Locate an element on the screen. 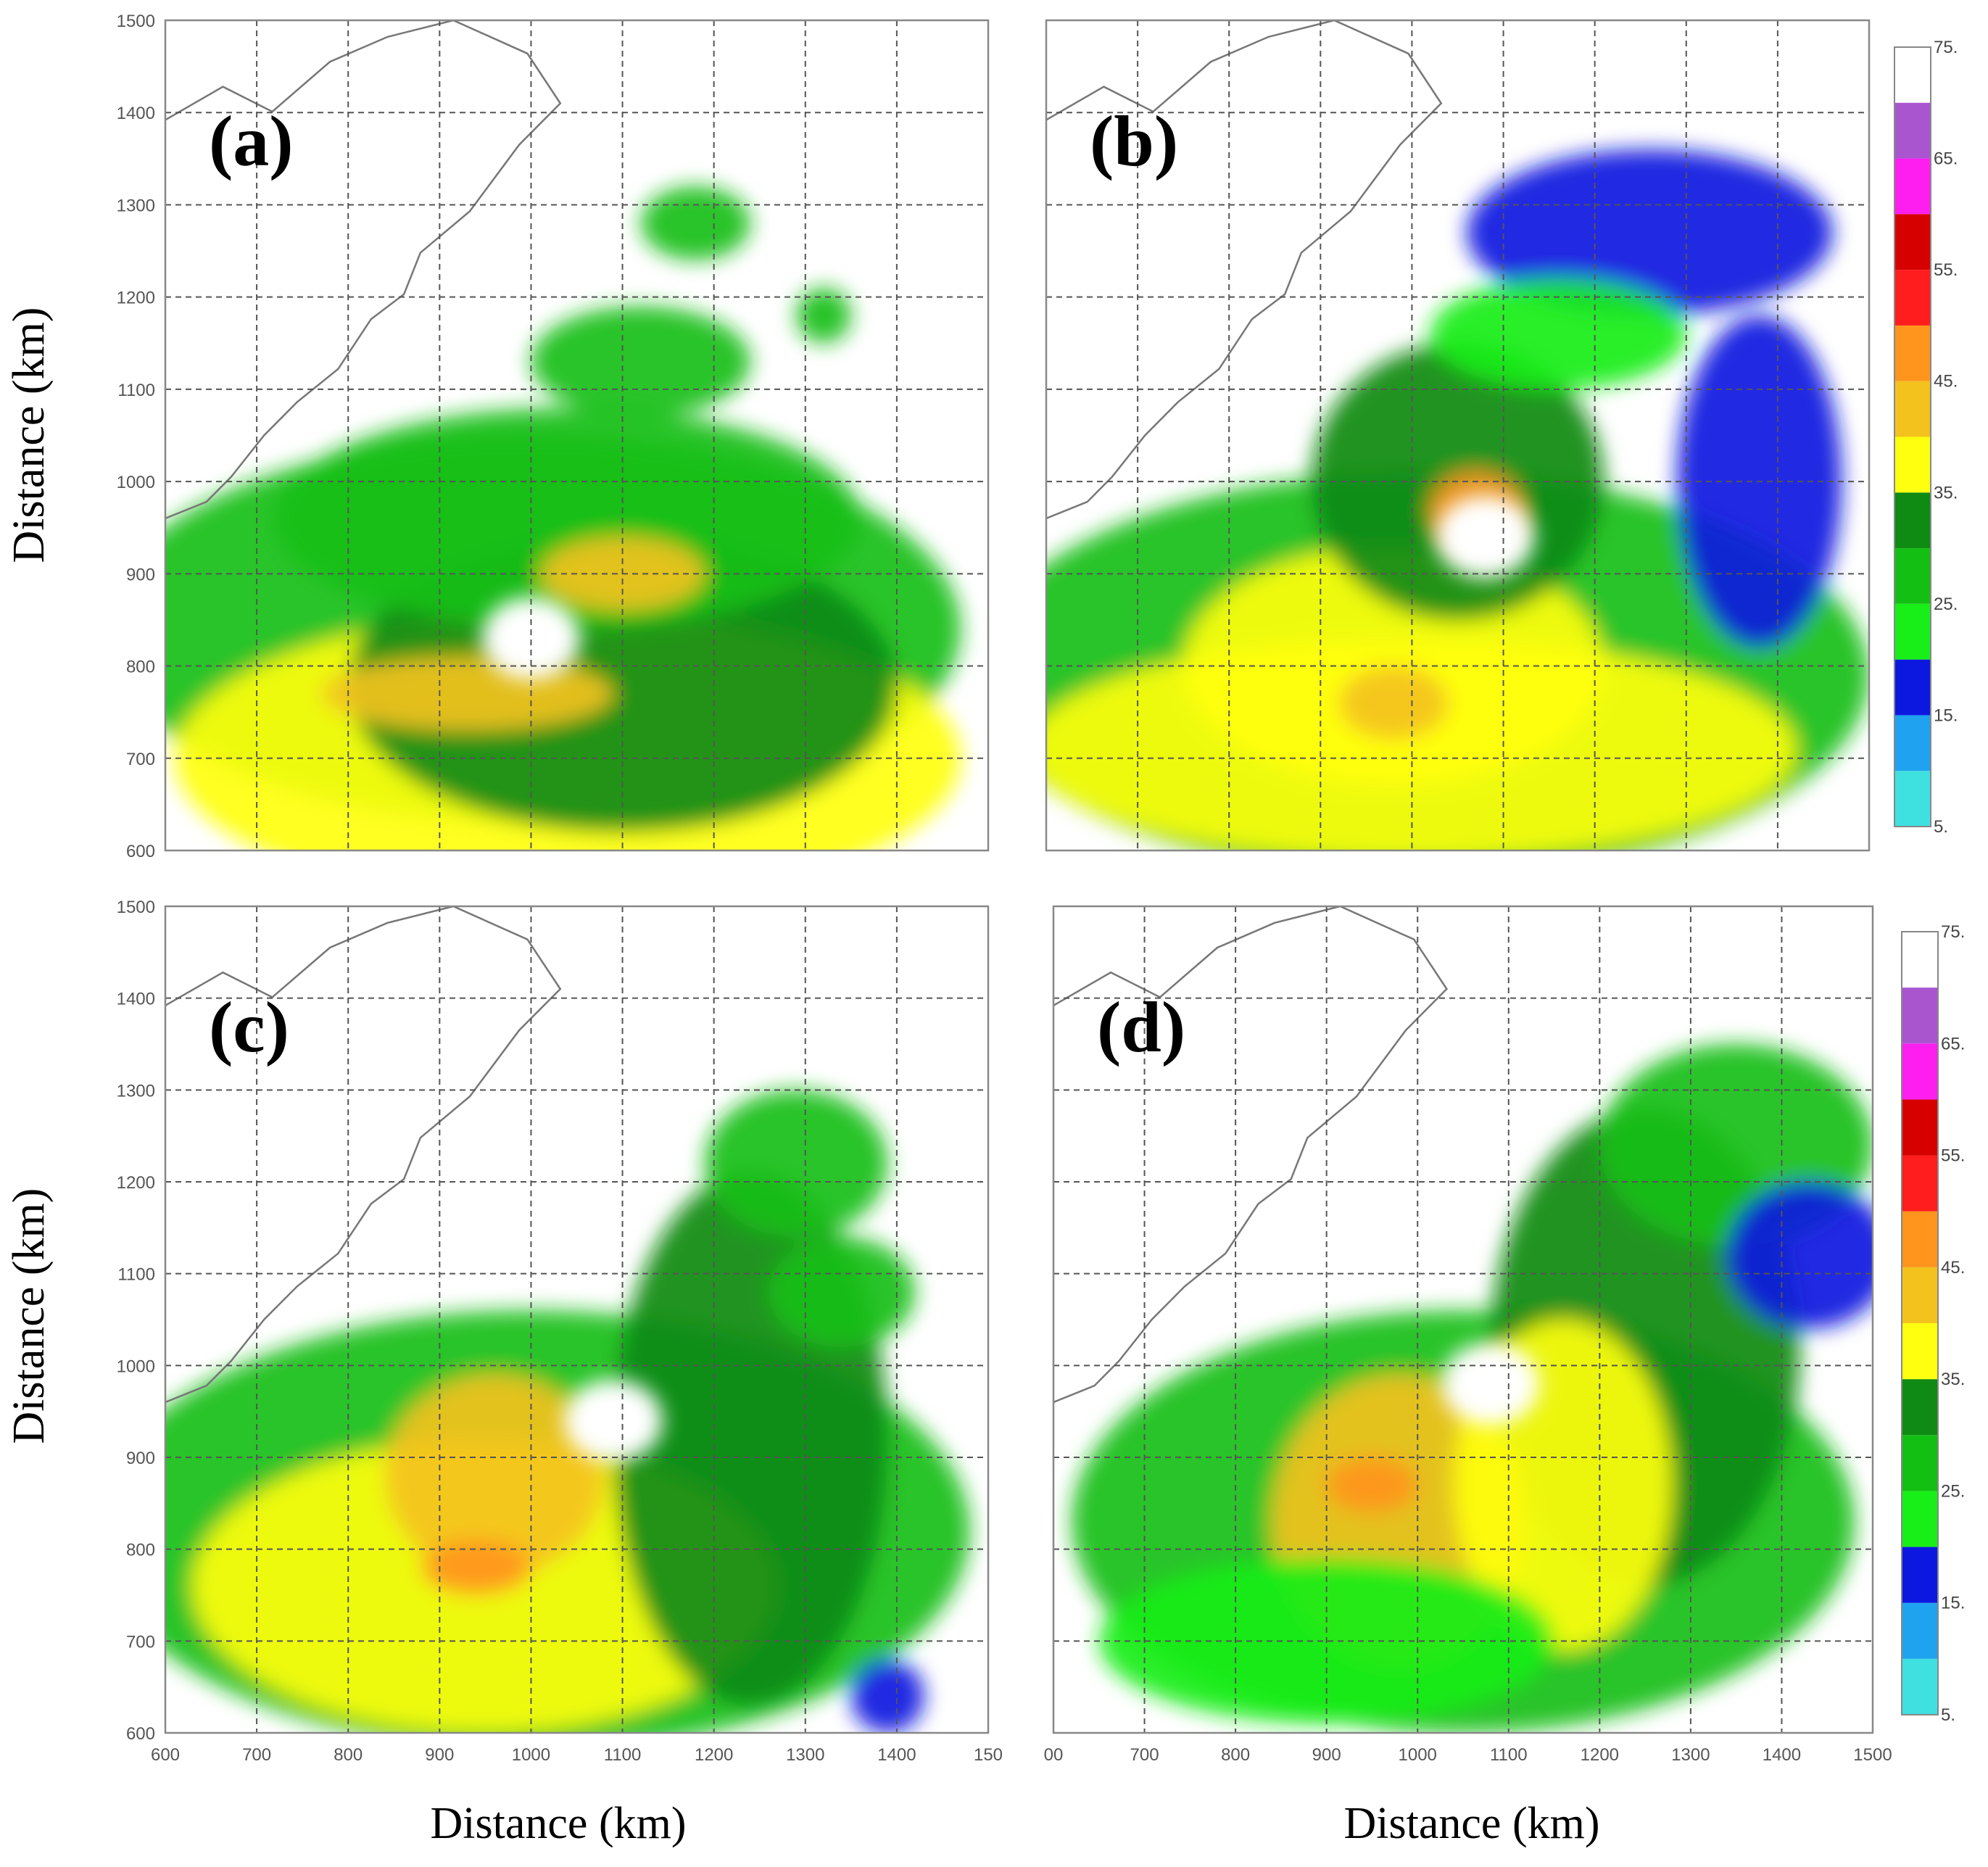 The height and width of the screenshot is (1867, 1988). x-axis-title-left: Distance (km) is located at coordinates (559, 1823).